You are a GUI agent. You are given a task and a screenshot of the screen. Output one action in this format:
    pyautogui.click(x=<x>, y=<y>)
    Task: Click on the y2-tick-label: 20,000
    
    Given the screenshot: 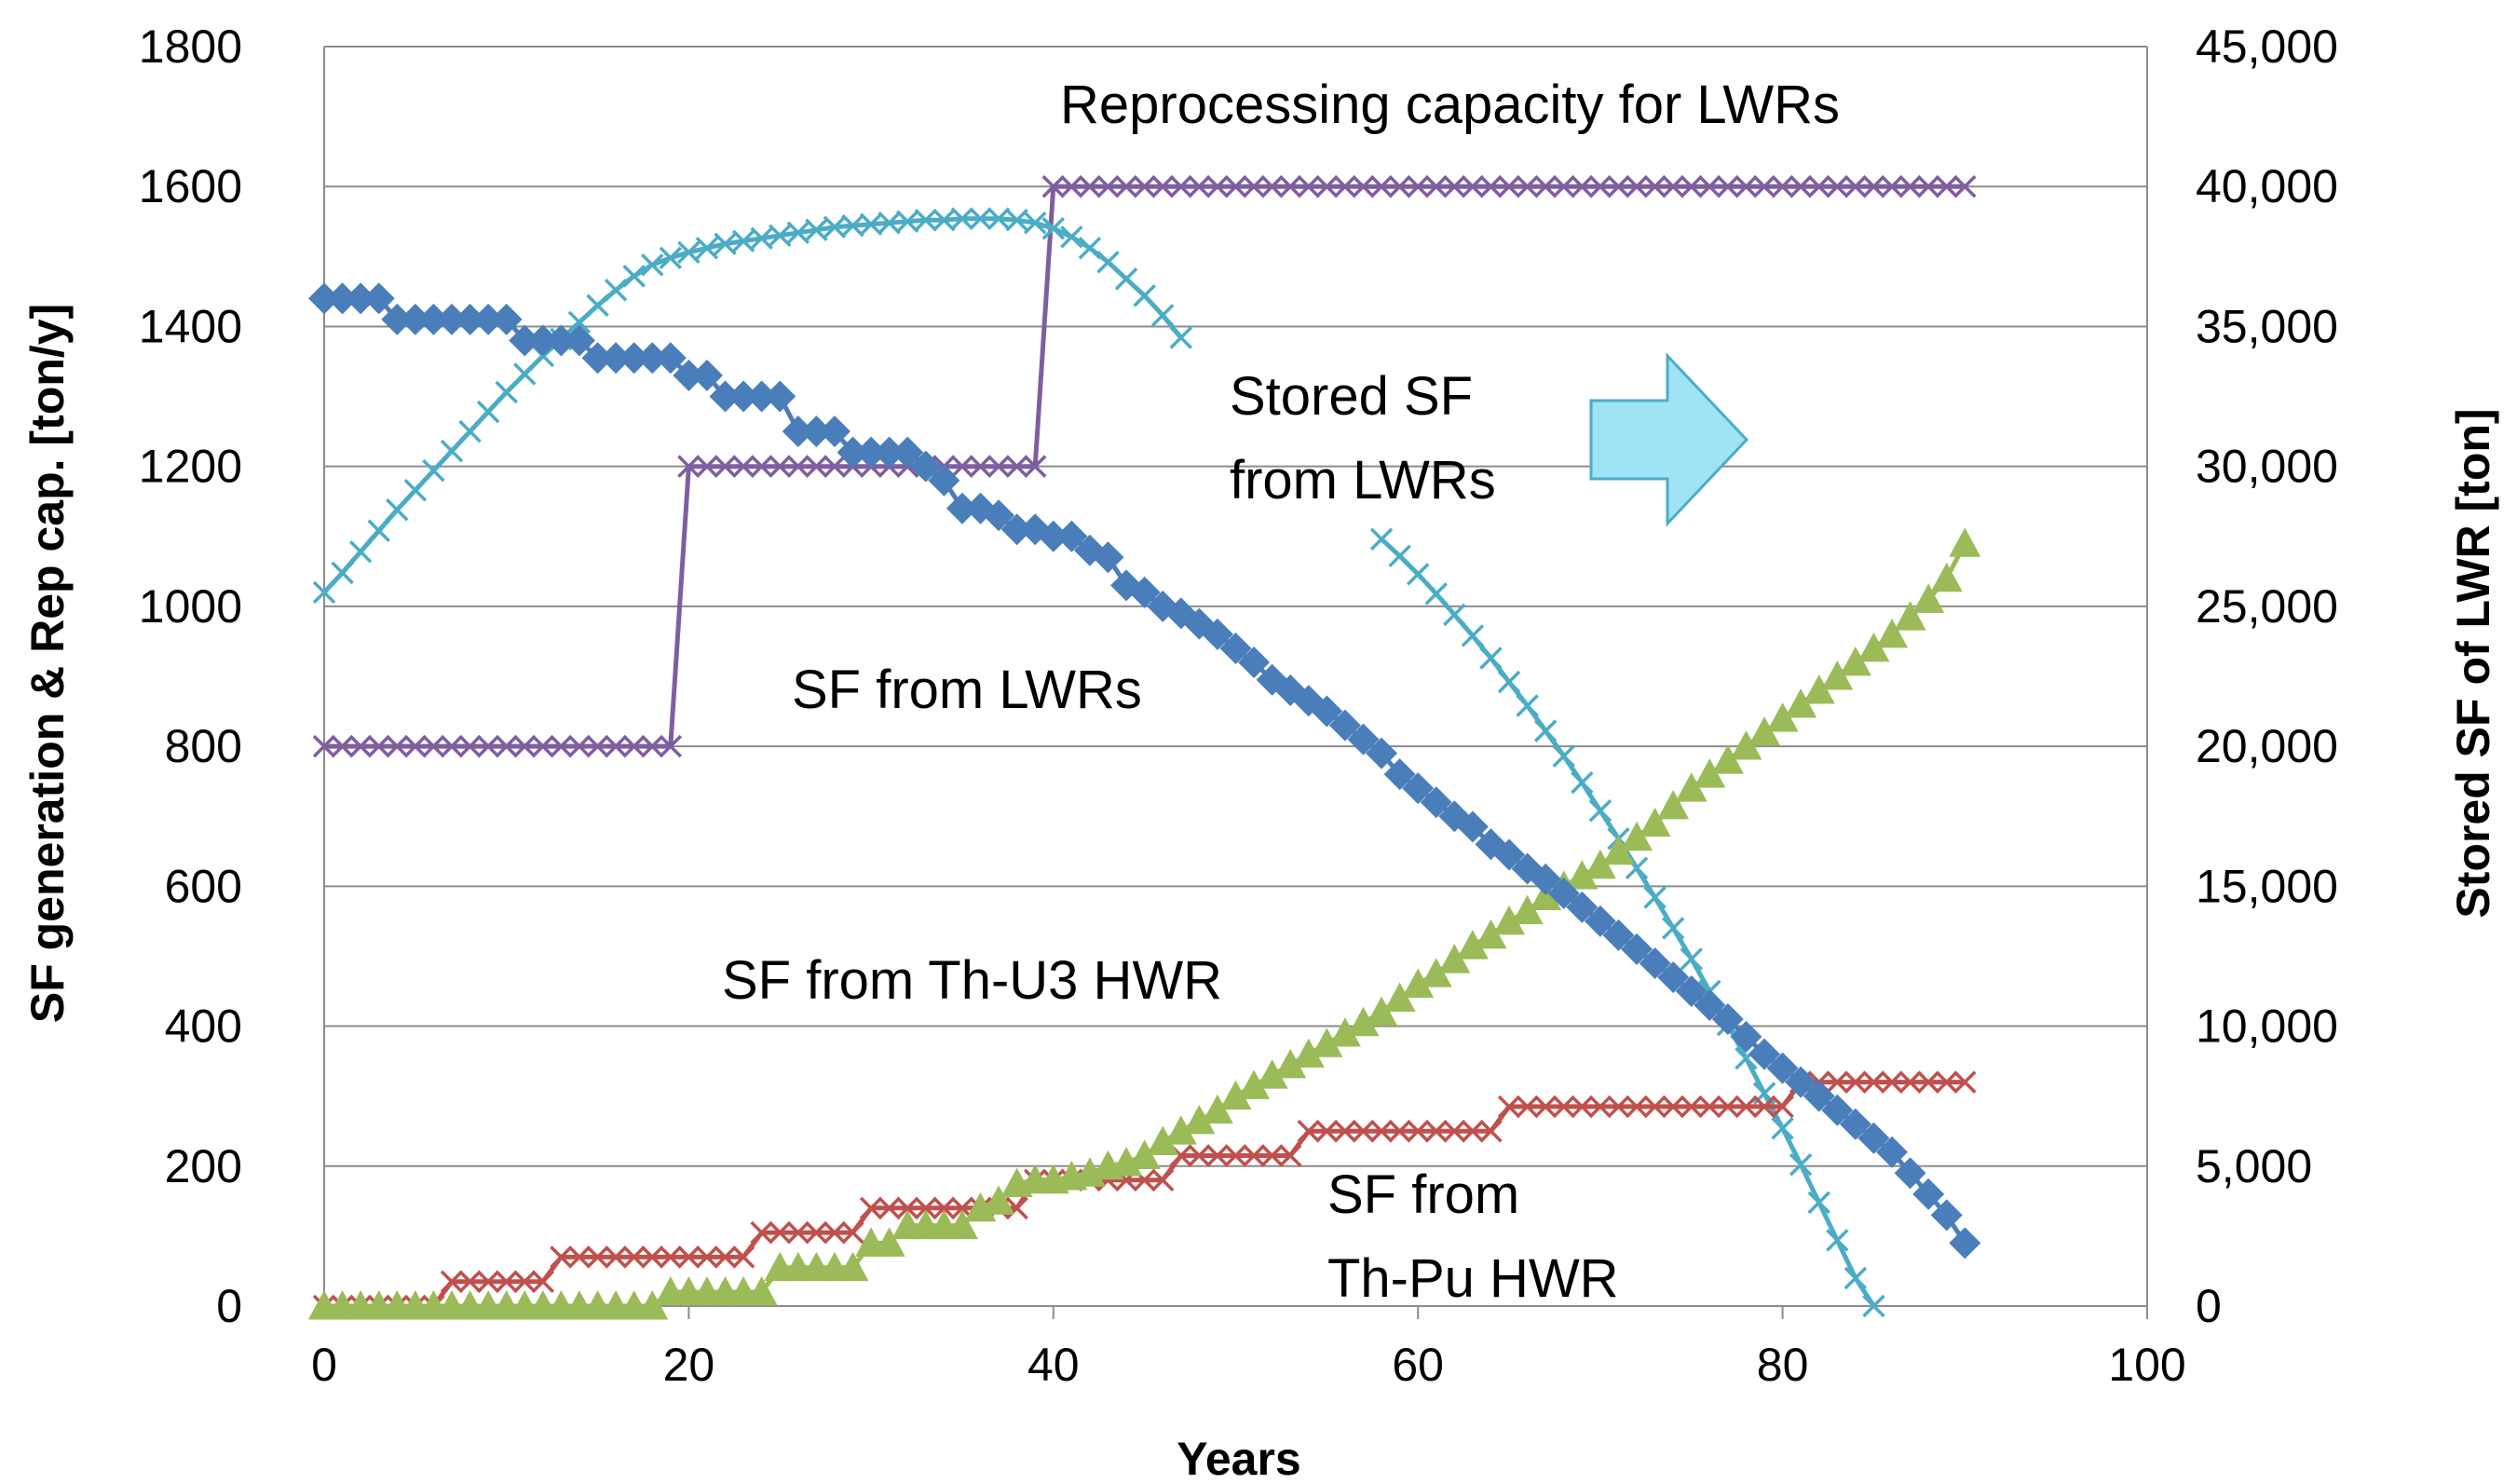 What is the action you would take?
    pyautogui.click(x=2267, y=746)
    